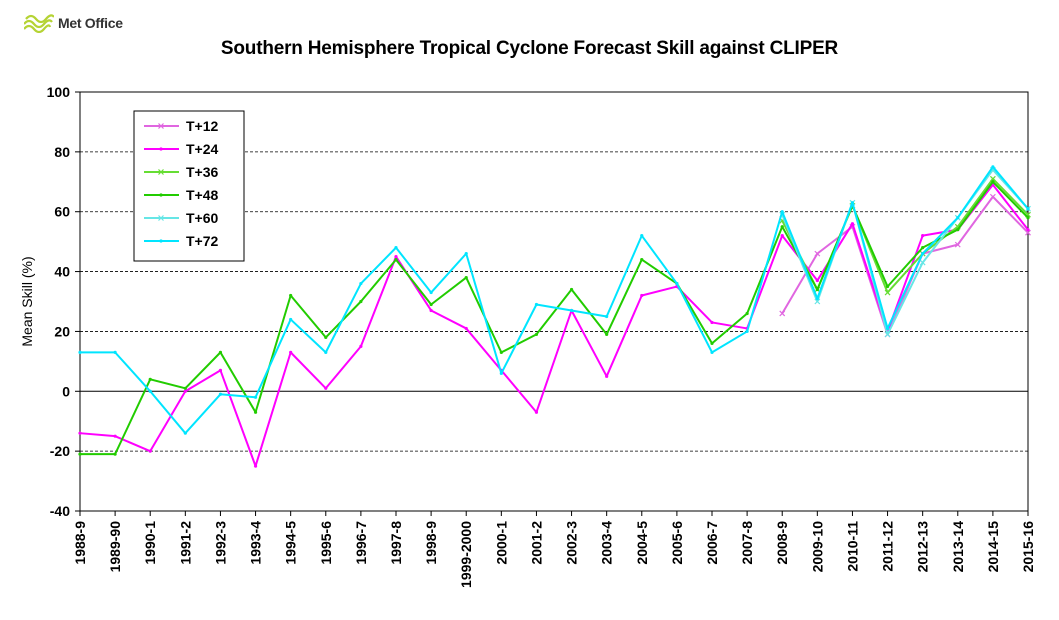  What do you see at coordinates (677, 543) in the screenshot?
I see `x-tick-label: 2005-6` at bounding box center [677, 543].